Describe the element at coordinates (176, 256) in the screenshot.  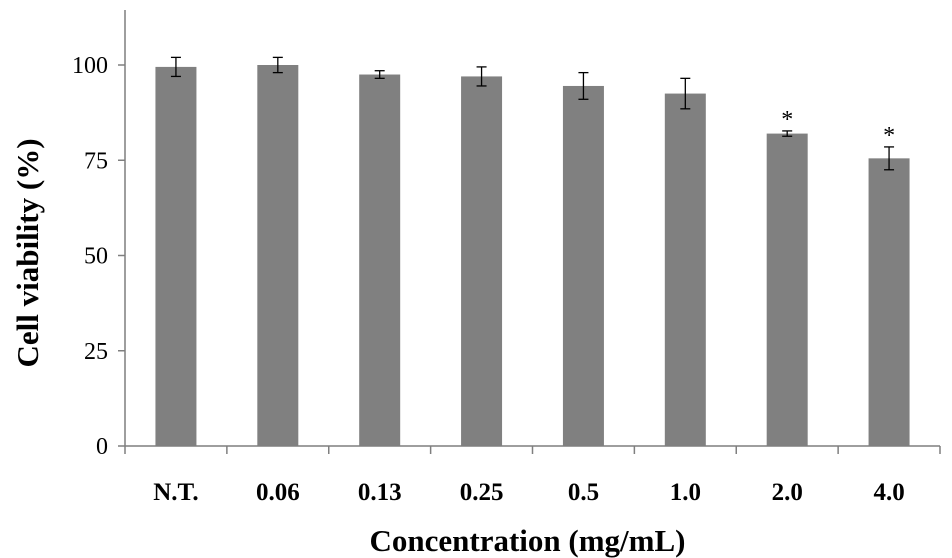
I see `bar-N-T` at that location.